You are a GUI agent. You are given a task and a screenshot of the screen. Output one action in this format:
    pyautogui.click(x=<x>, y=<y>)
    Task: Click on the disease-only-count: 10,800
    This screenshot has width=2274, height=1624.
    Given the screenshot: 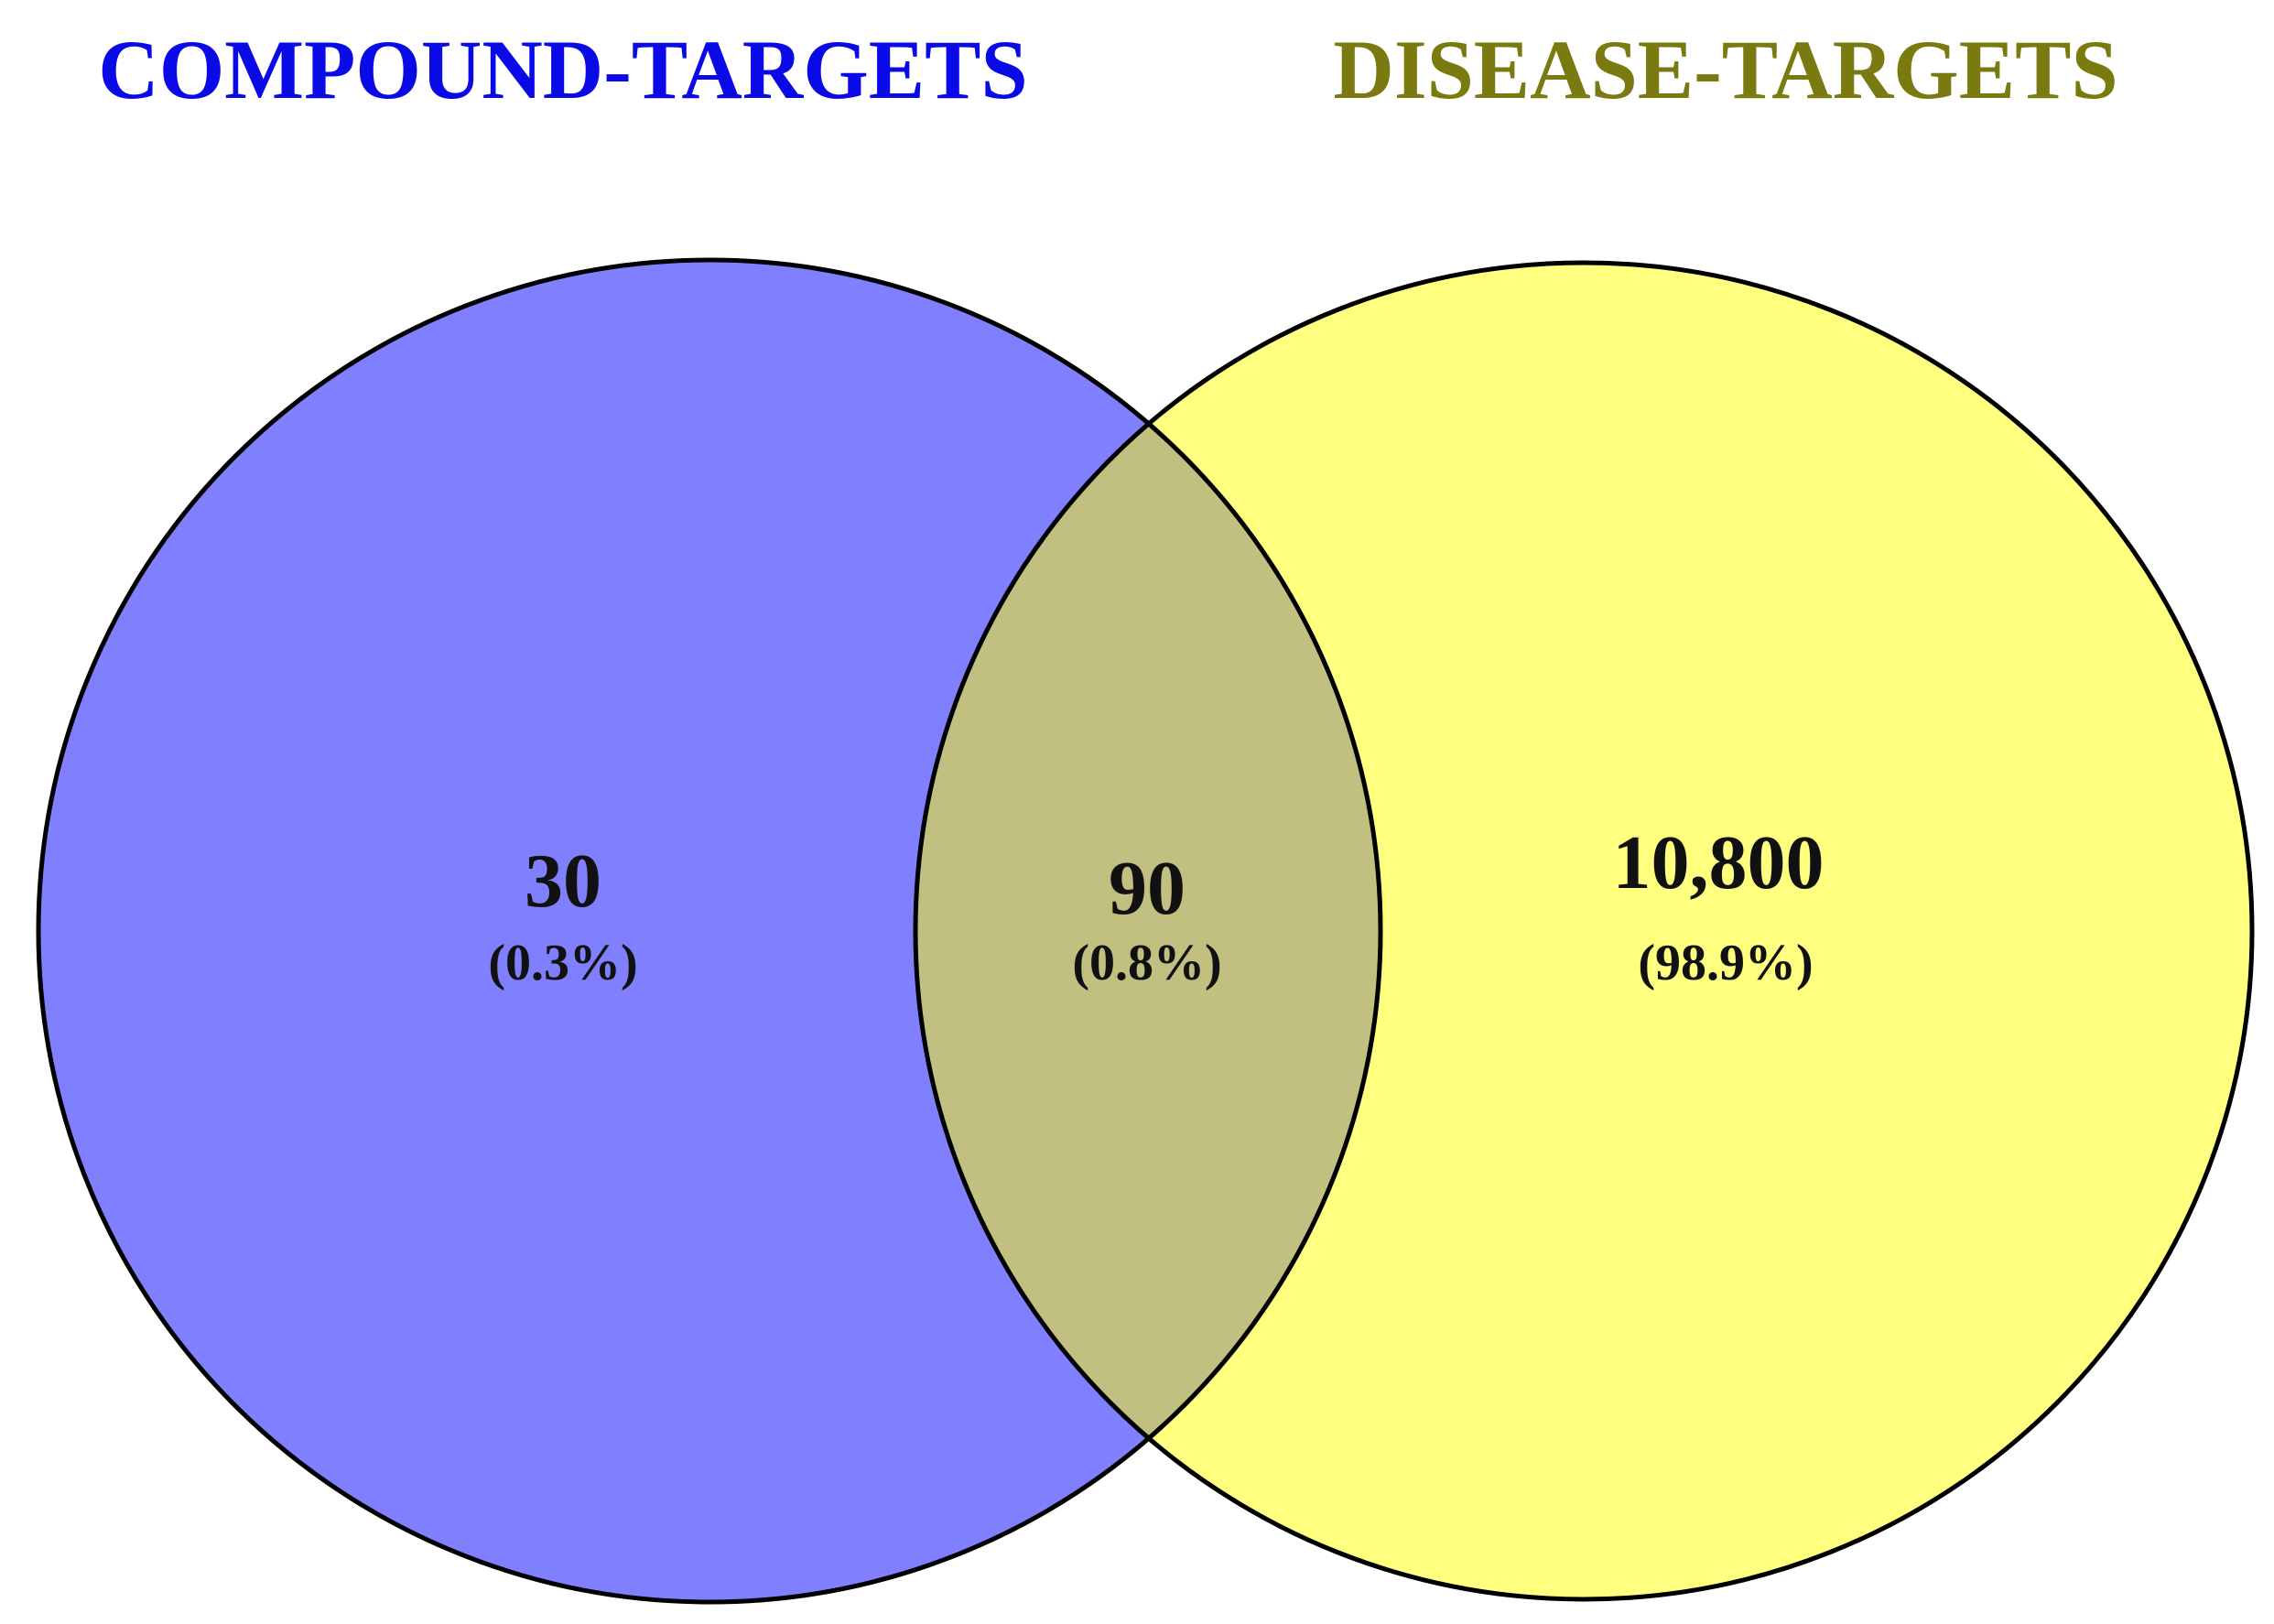 What is the action you would take?
    pyautogui.click(x=1719, y=862)
    